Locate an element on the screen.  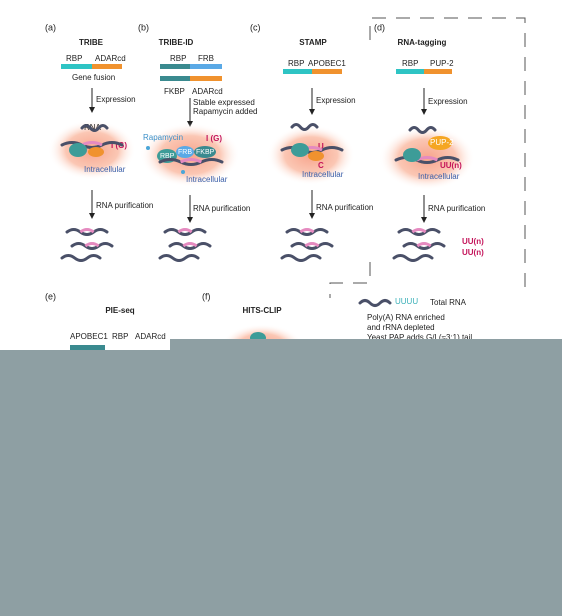
text: C is located at coordinates (321, 165).